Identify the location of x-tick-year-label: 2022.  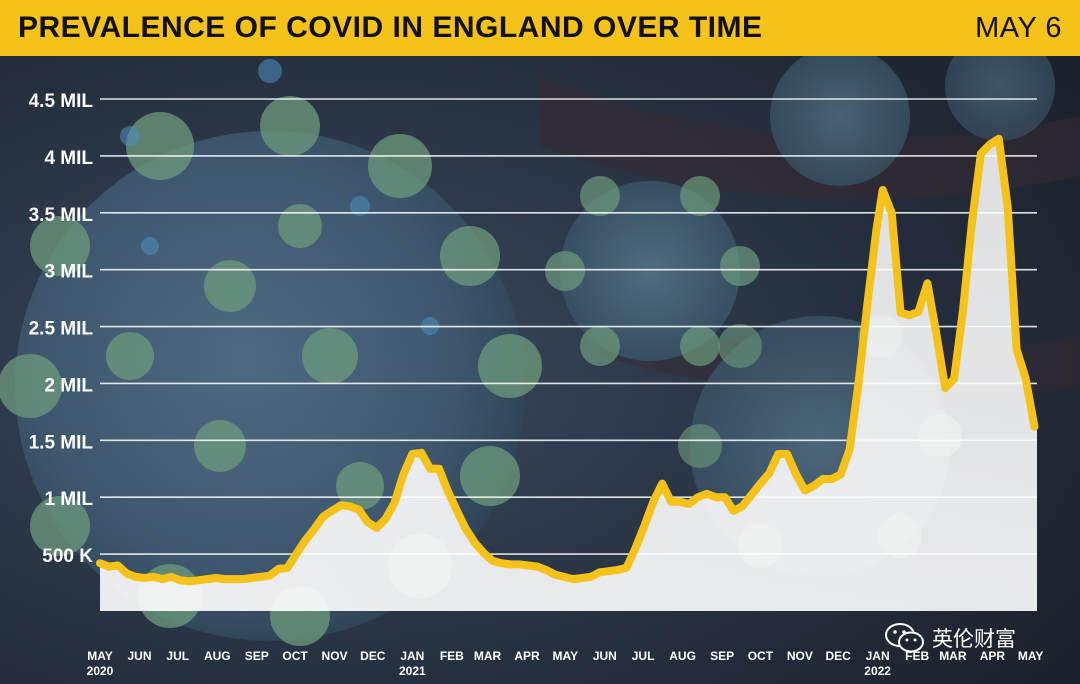
(877, 671).